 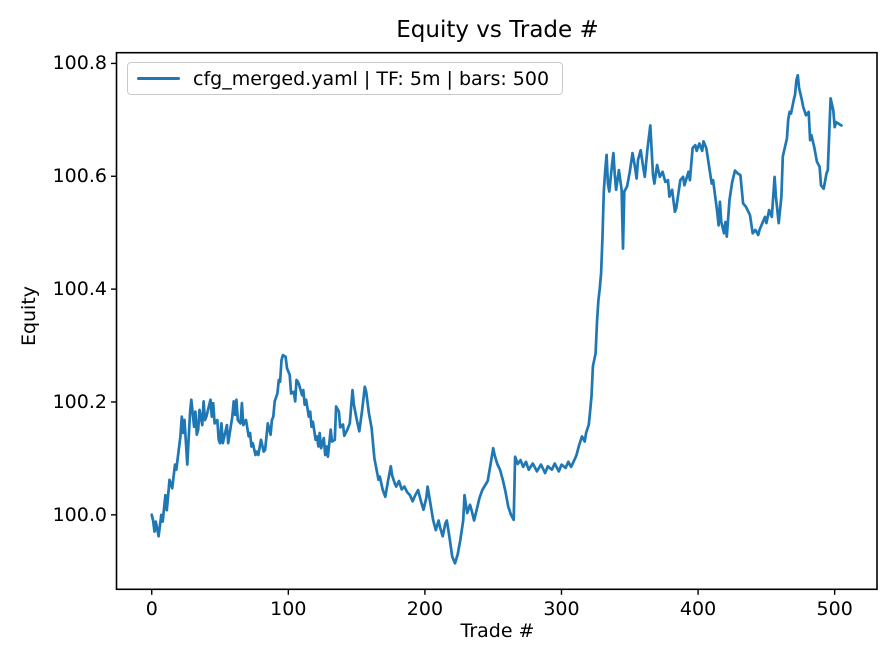 I want to click on x-tick-label: 100, so click(x=288, y=609).